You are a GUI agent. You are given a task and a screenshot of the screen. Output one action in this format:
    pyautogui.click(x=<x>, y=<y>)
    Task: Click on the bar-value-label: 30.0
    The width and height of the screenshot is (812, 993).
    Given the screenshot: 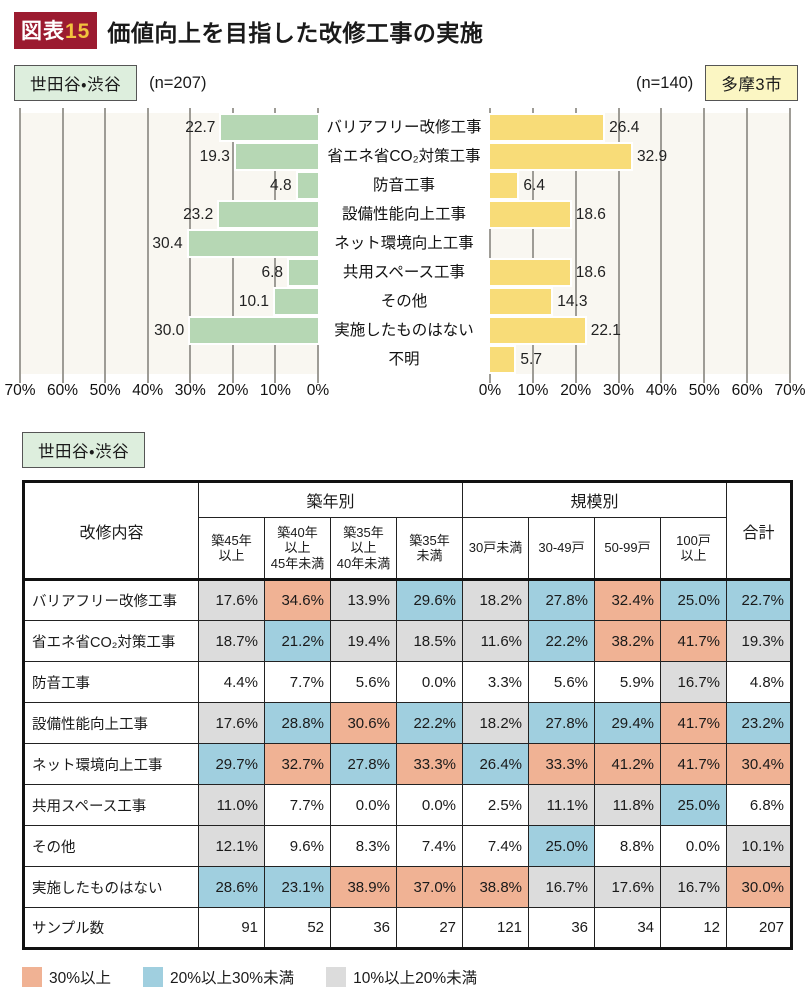 What is the action you would take?
    pyautogui.click(x=169, y=330)
    